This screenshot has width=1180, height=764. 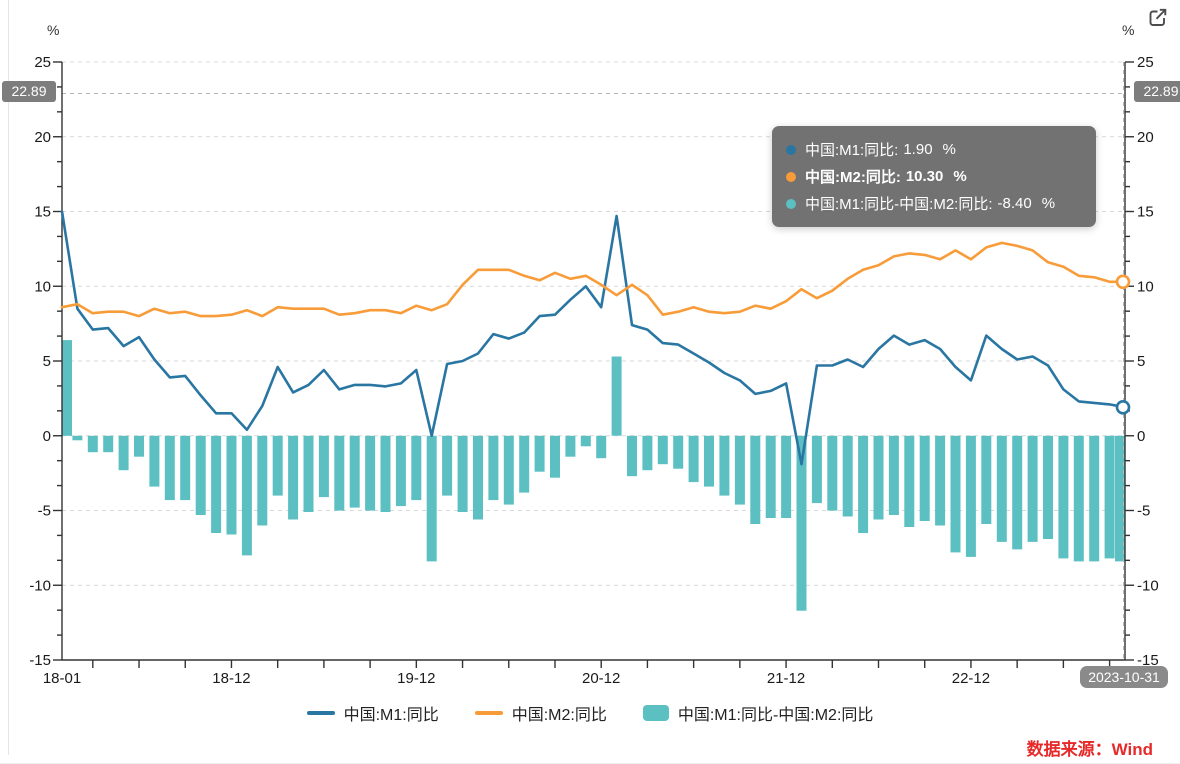 I want to click on m1-series-dot, so click(x=791, y=149).